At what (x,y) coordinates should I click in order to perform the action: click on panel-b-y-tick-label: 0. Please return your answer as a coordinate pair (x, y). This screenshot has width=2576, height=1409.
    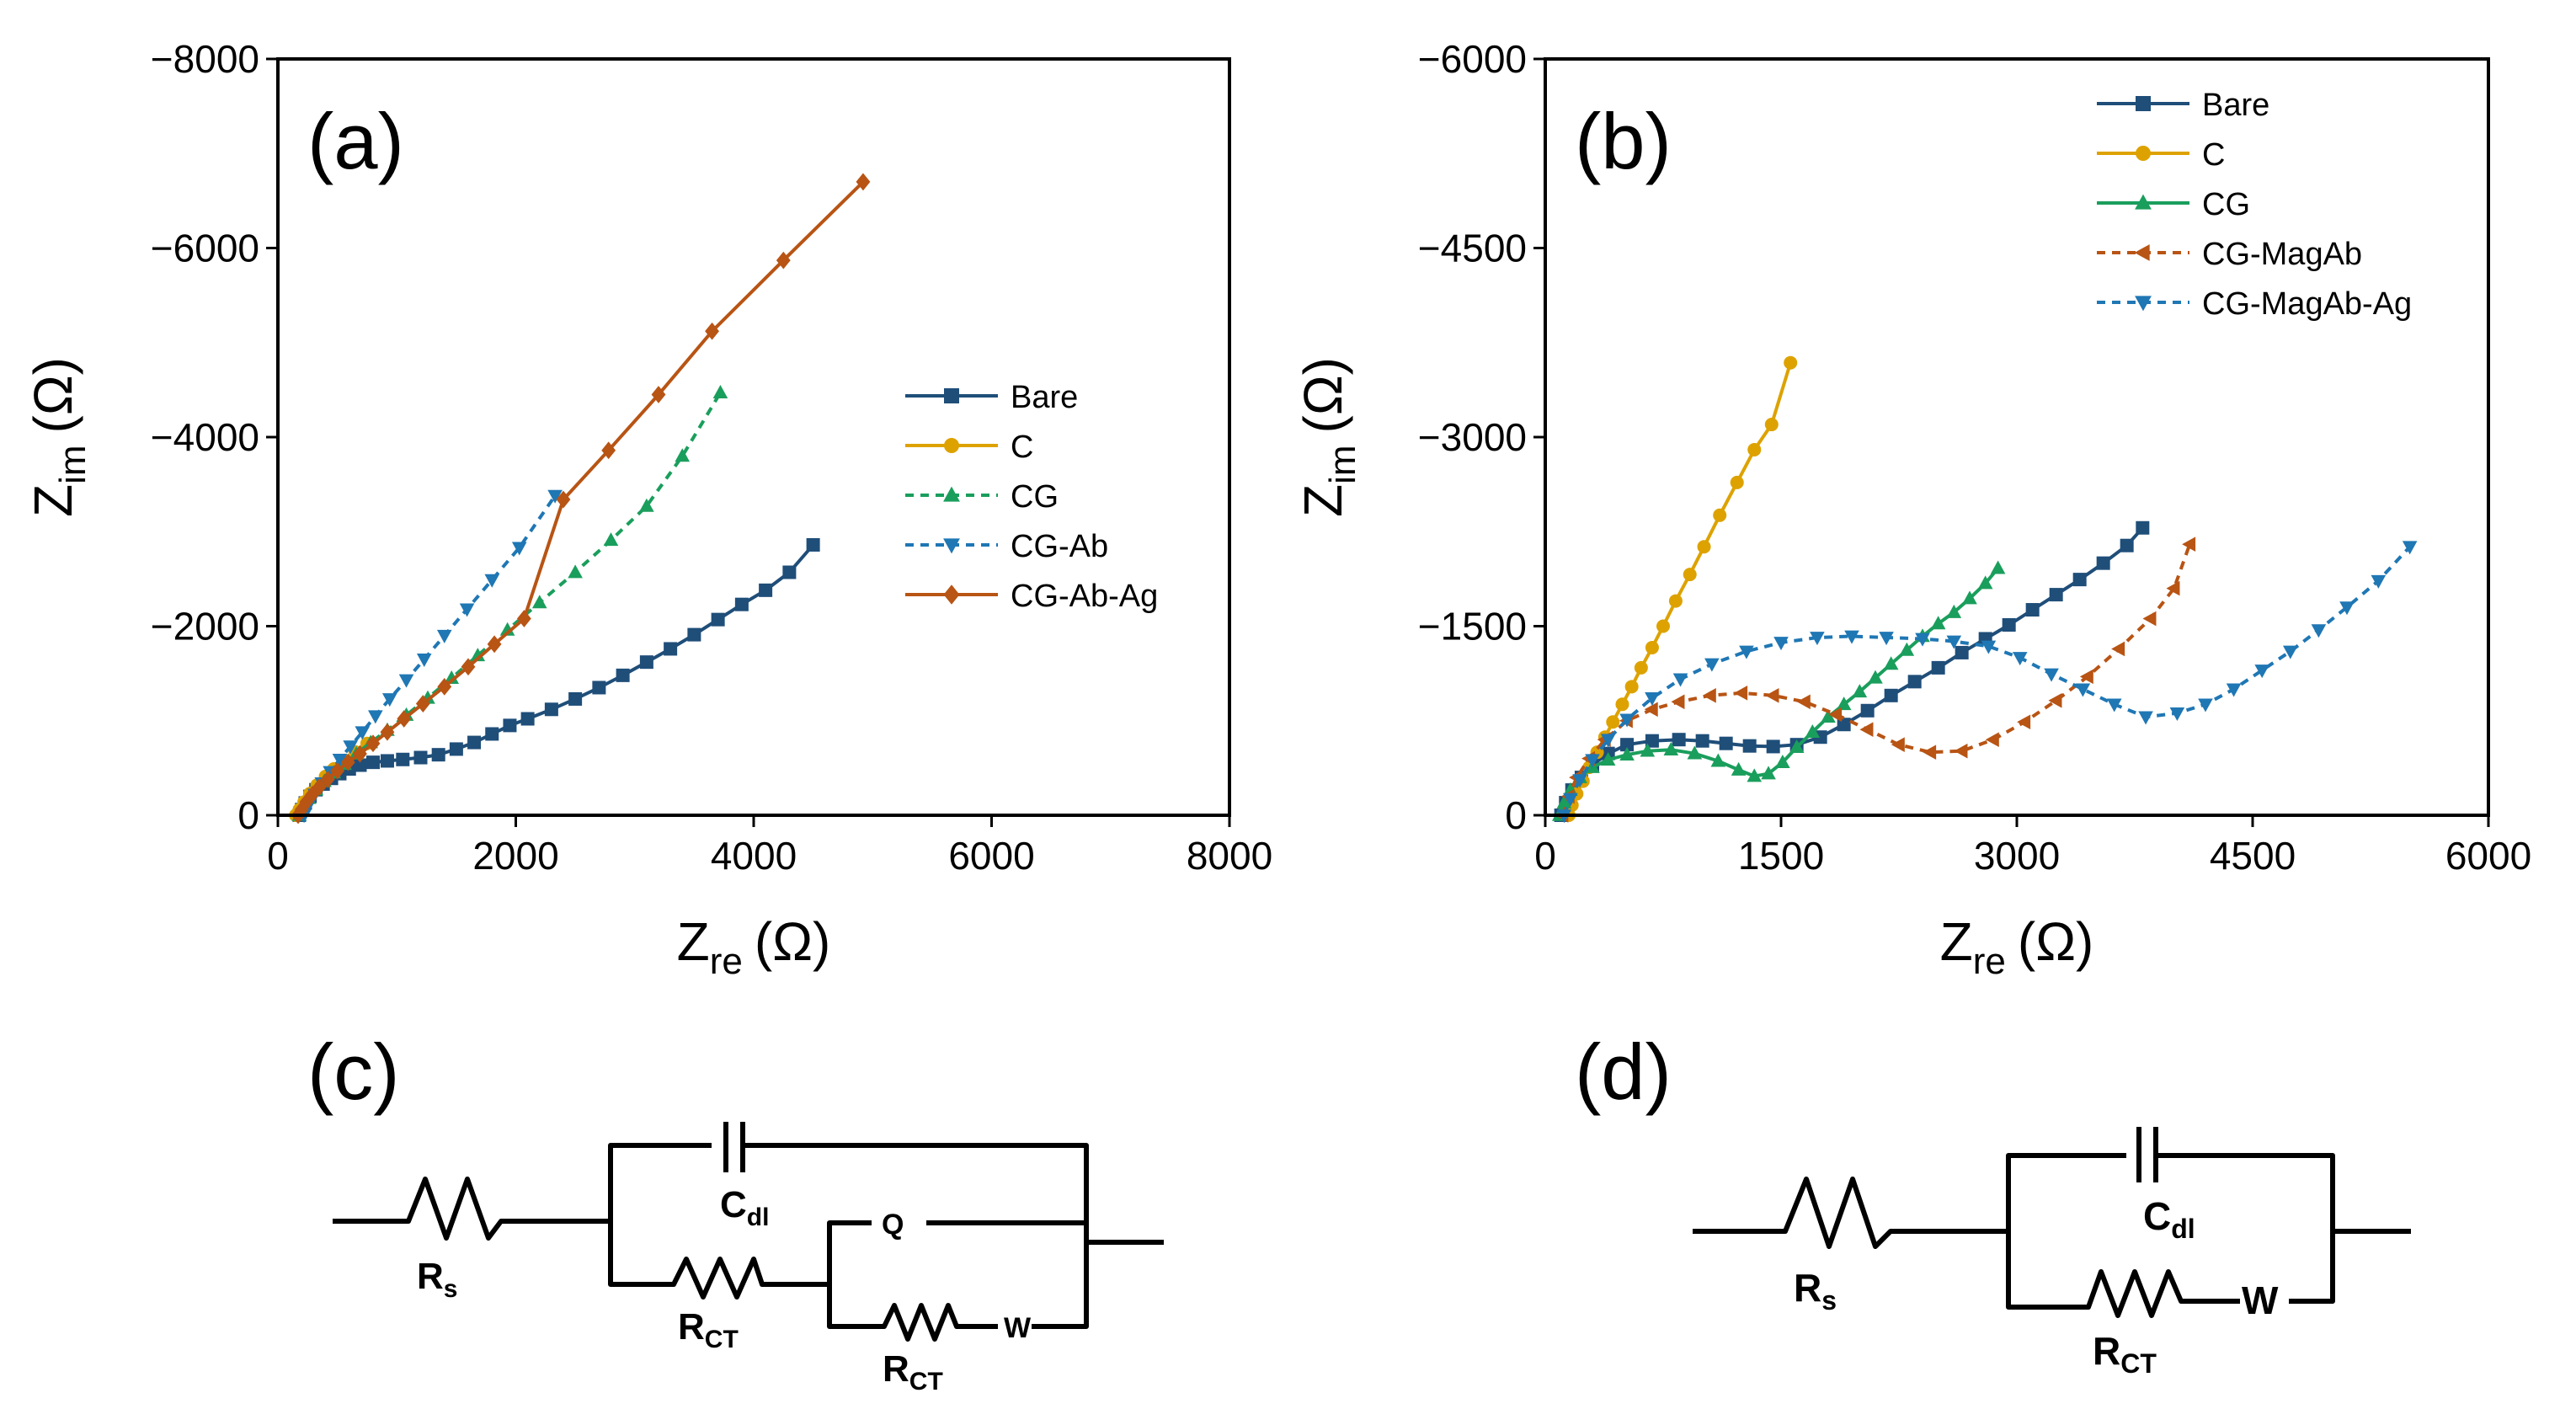
    Looking at the image, I should click on (1516, 815).